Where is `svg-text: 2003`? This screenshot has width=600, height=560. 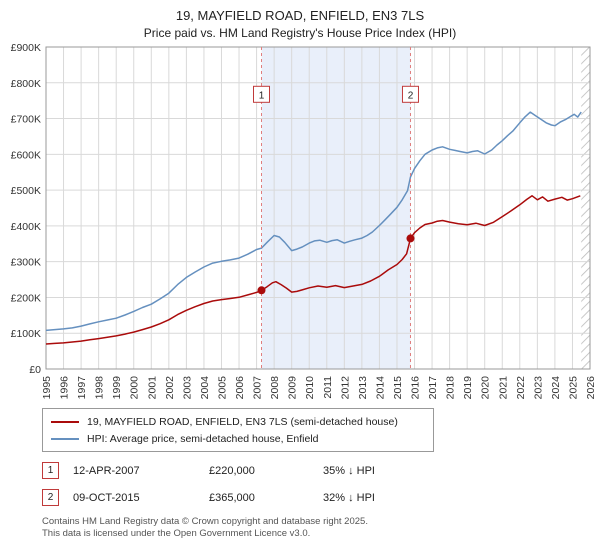 svg-text: 2003 is located at coordinates (187, 388).